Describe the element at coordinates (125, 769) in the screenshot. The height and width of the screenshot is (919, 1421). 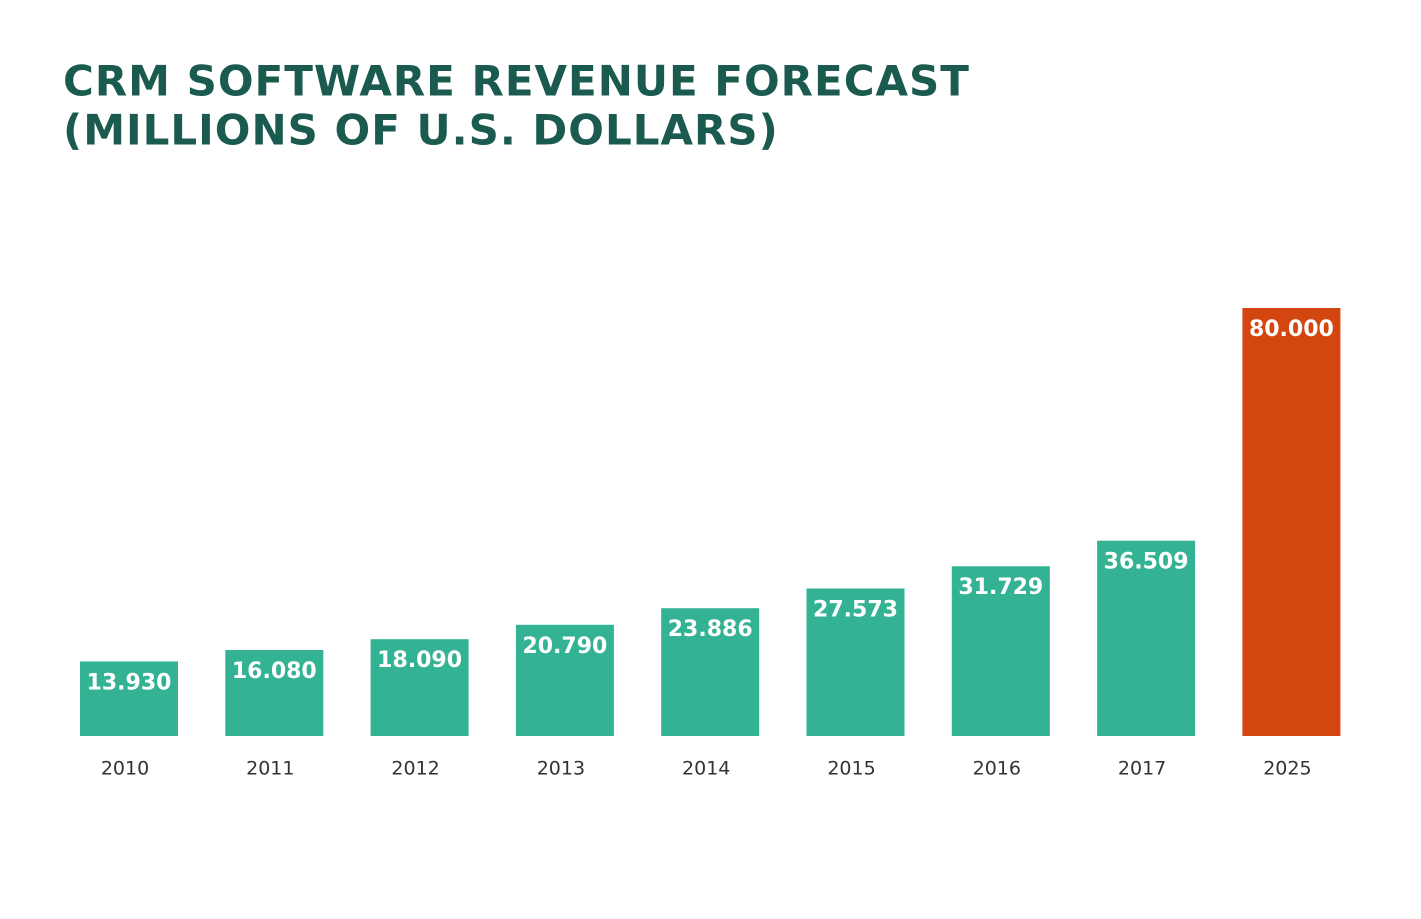
I see `x-tick-label: 2010` at that location.